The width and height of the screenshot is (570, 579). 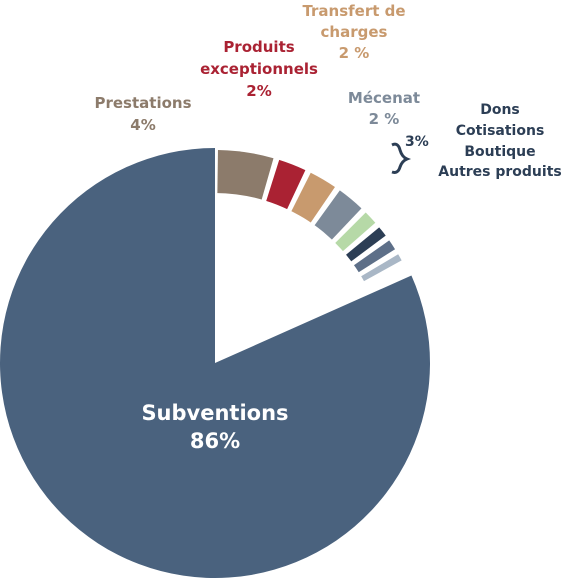 I want to click on slice-label-boutique: Boutique, so click(x=499, y=152).